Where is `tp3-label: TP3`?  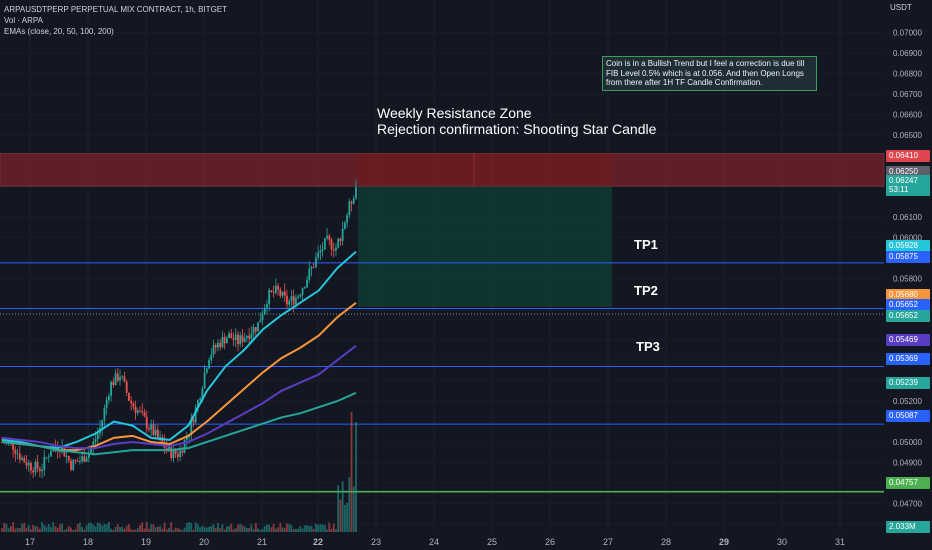 tp3-label: TP3 is located at coordinates (648, 346).